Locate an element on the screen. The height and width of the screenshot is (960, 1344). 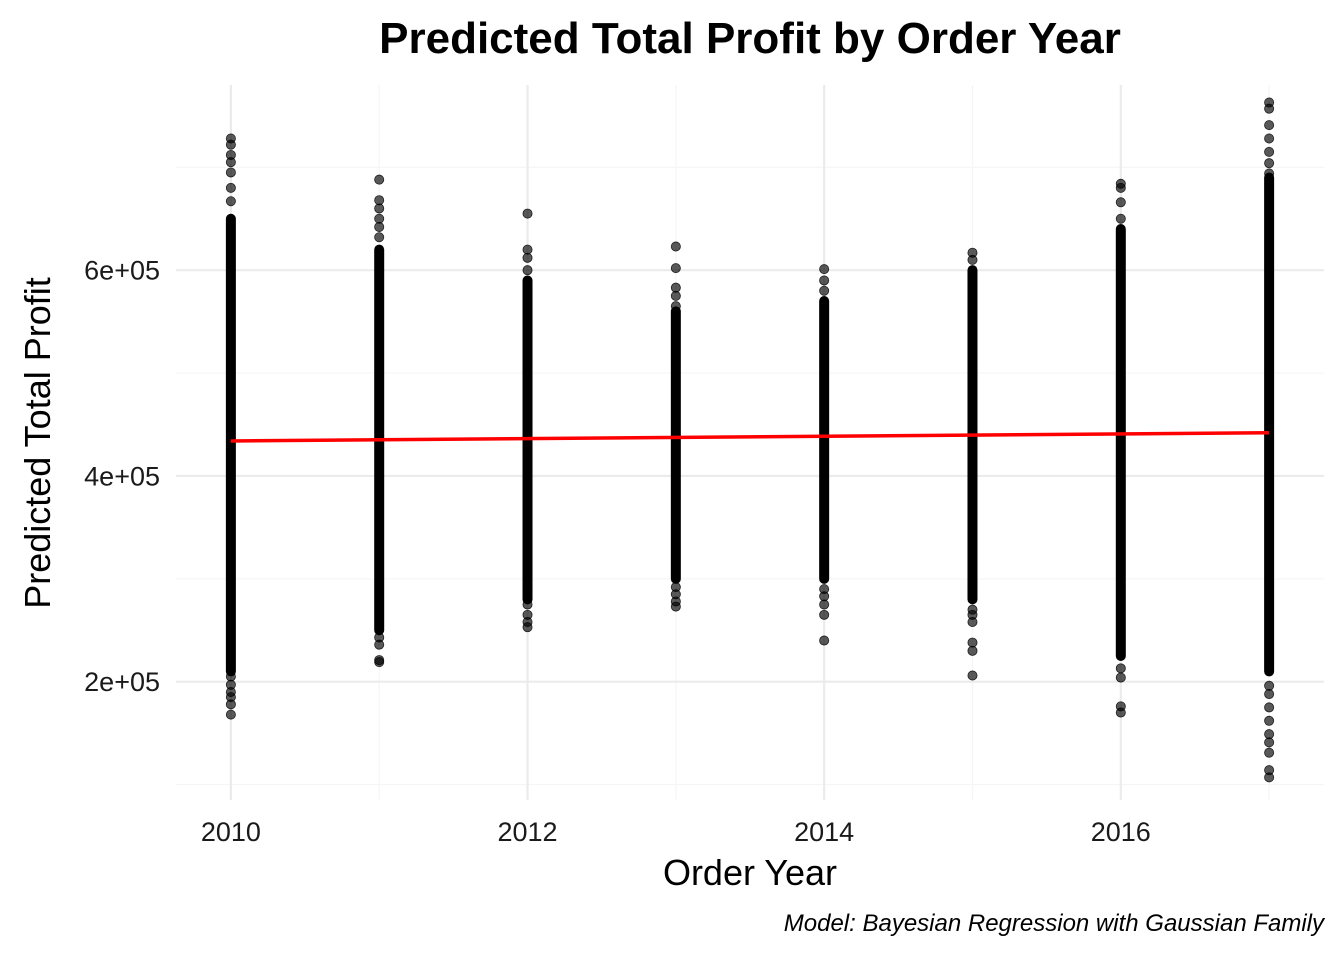
y-axis-title: Predicted Total Profit is located at coordinates (37, 443).